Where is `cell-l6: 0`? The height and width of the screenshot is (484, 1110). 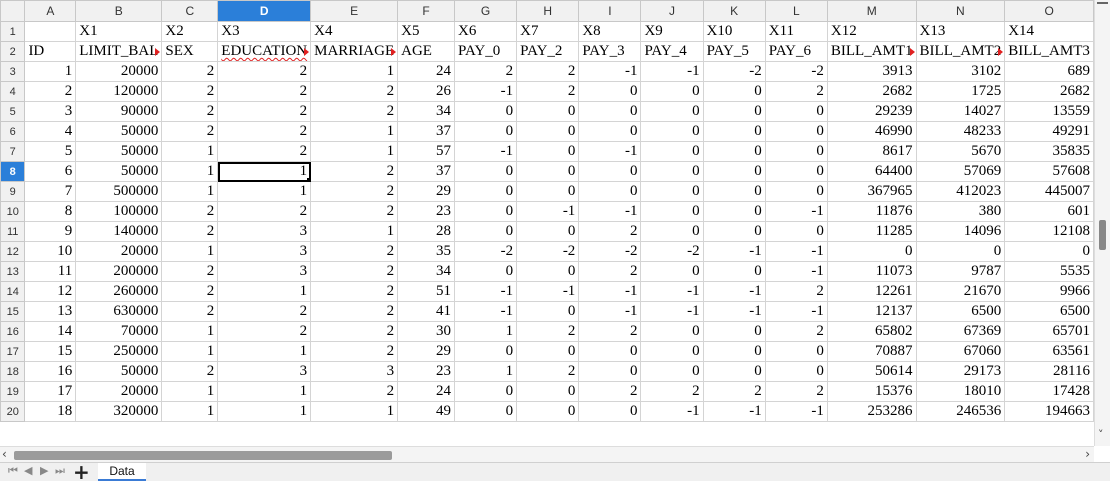
cell-l6: 0 is located at coordinates (796, 131).